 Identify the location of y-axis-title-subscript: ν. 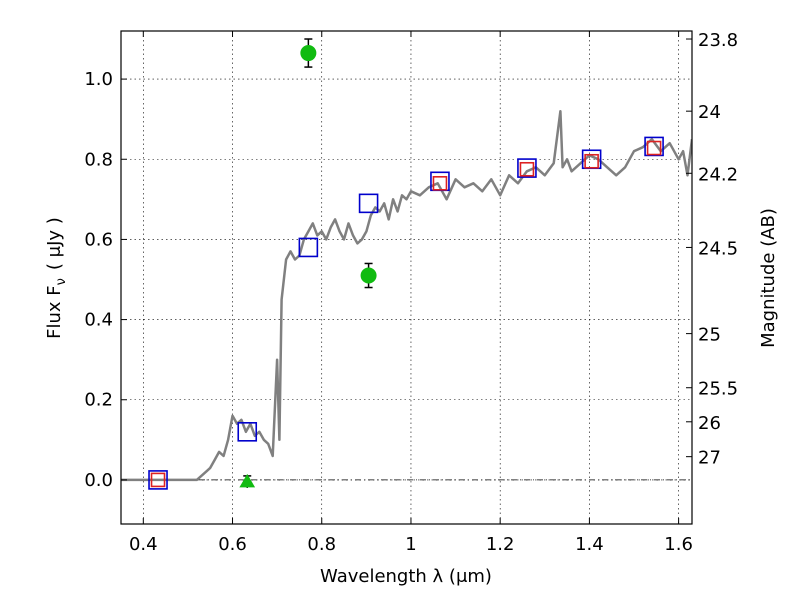
(61, 281).